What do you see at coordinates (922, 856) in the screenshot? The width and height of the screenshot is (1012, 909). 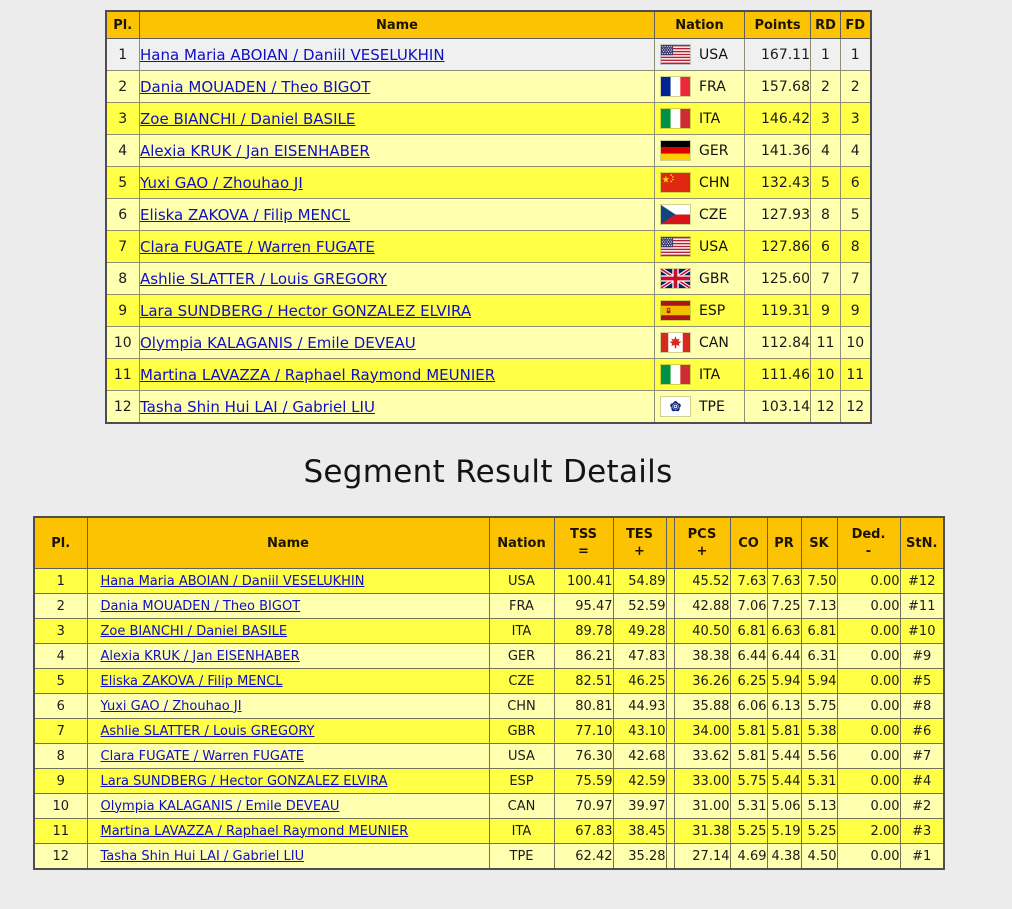 I see `cell-start-number: #1` at bounding box center [922, 856].